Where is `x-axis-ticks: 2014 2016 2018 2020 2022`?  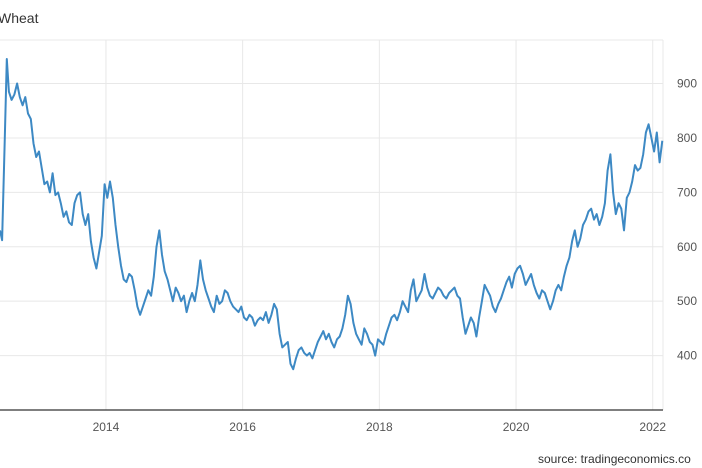 x-axis-ticks: 2014 2016 2018 2020 2022 is located at coordinates (380, 427).